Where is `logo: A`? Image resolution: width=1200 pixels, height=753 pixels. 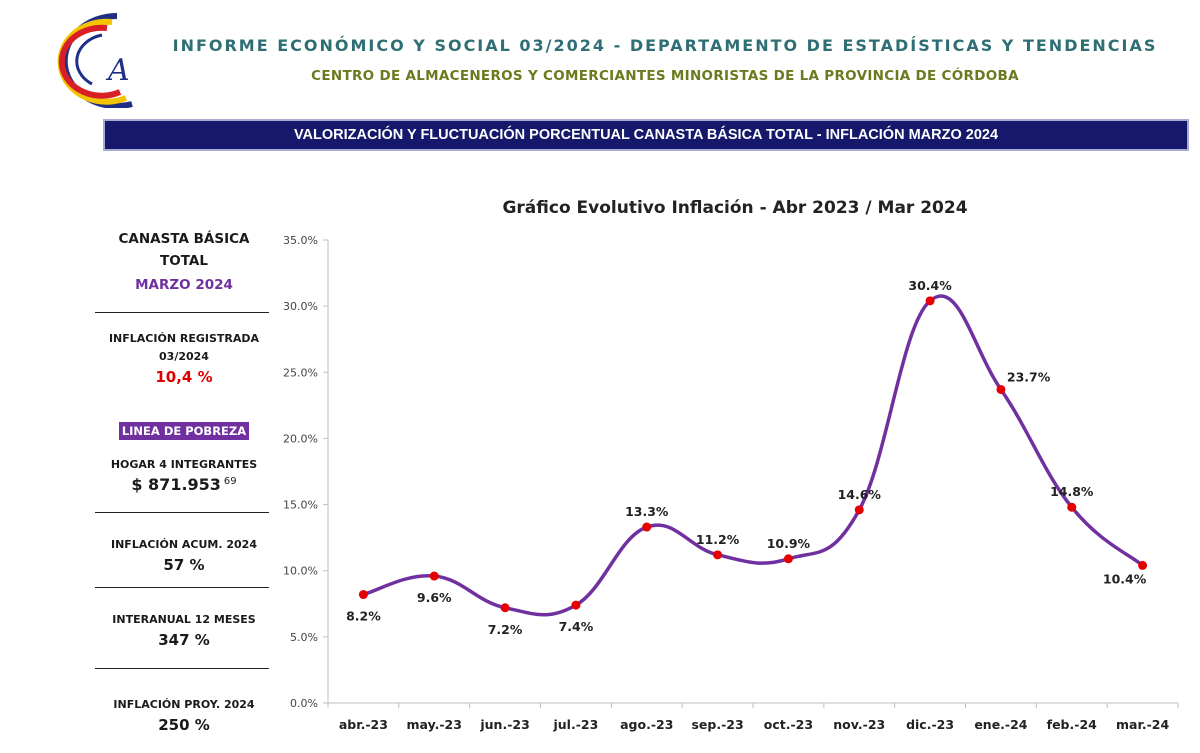 logo: A is located at coordinates (95, 60).